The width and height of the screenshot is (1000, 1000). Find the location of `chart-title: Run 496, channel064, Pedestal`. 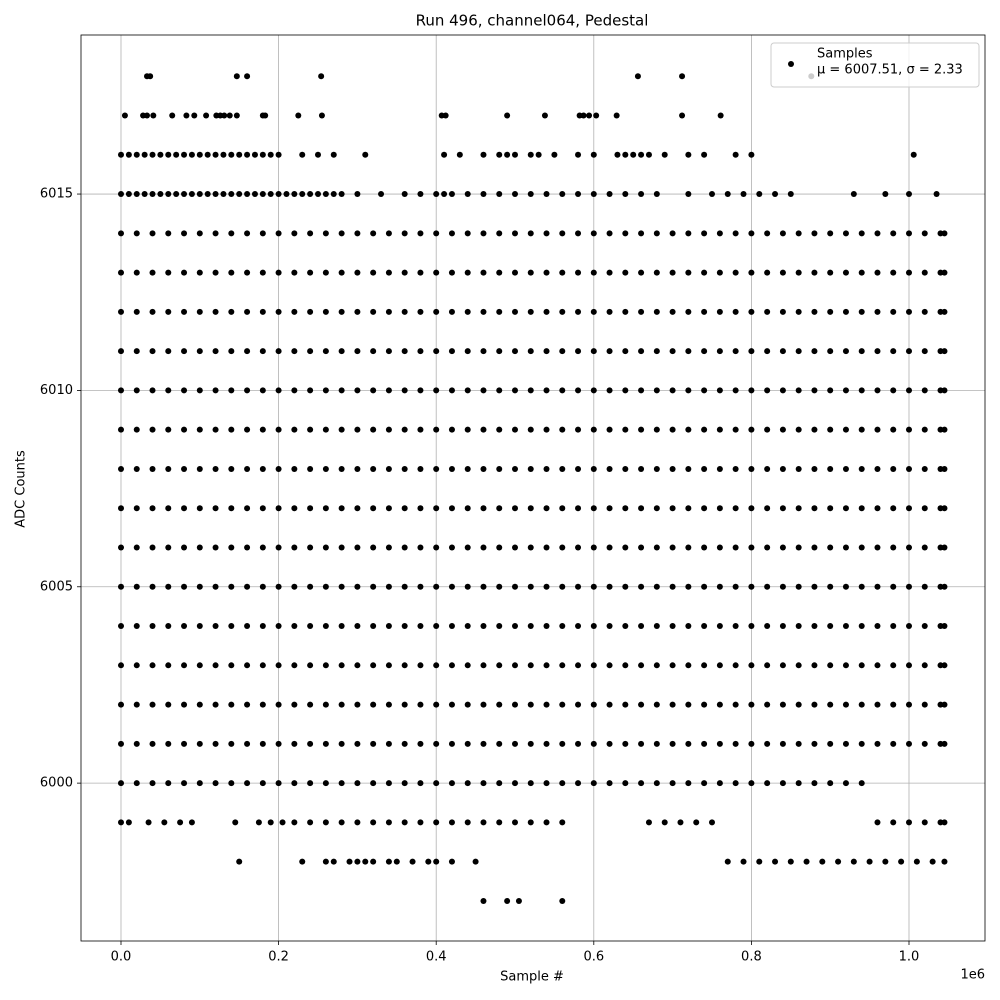

chart-title: Run 496, channel064, Pedestal is located at coordinates (532, 21).